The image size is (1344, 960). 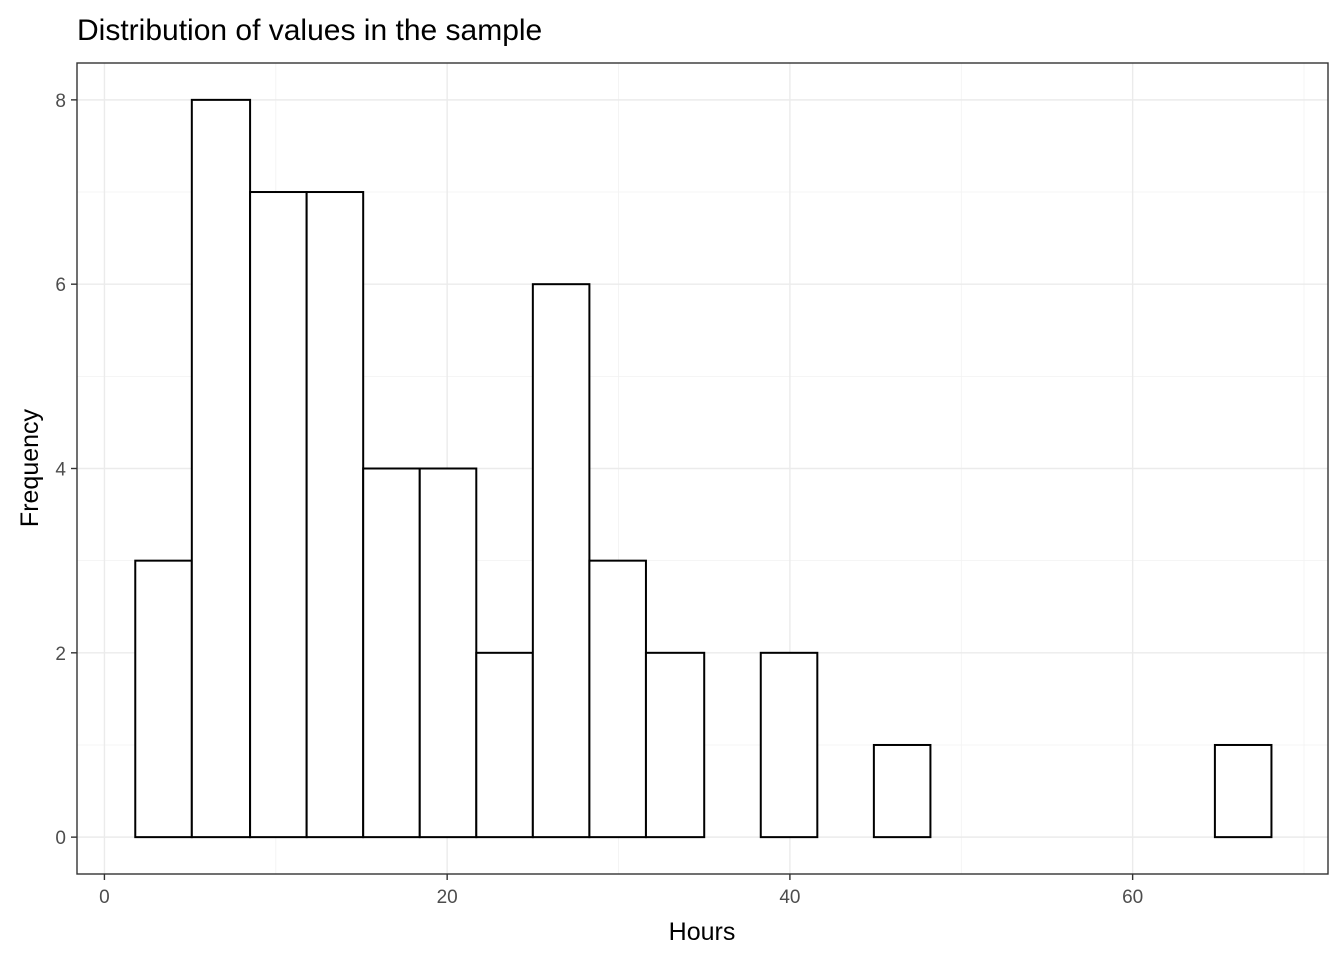 What do you see at coordinates (309, 30) in the screenshot?
I see `chart-title: Distribution of values in the sample` at bounding box center [309, 30].